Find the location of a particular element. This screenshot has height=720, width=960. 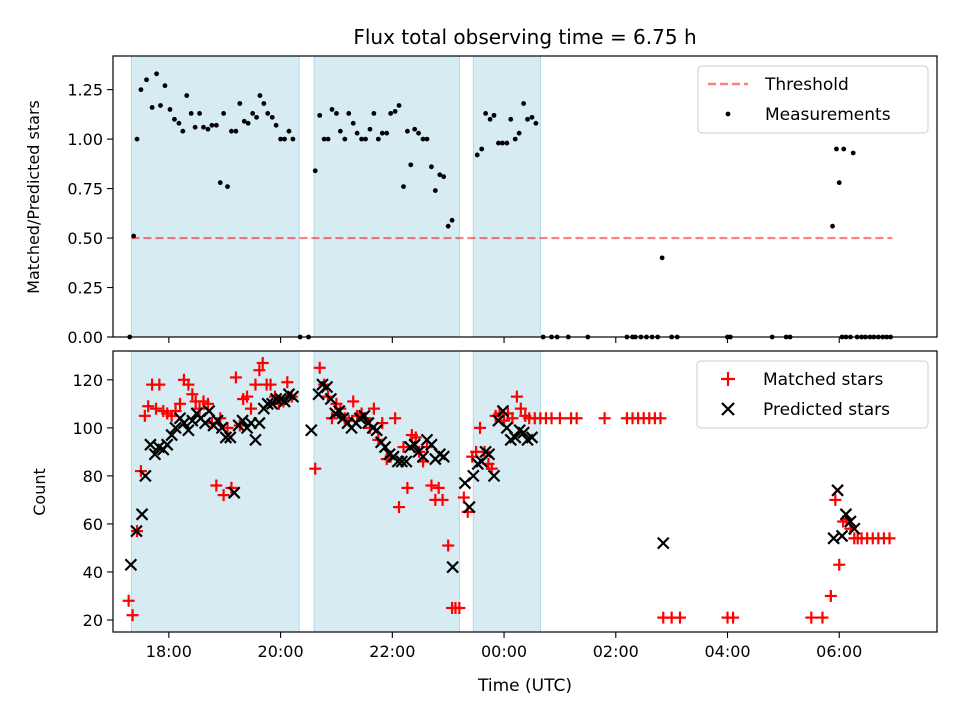

top-y-tick-label: 0.75 is located at coordinates (85, 189).